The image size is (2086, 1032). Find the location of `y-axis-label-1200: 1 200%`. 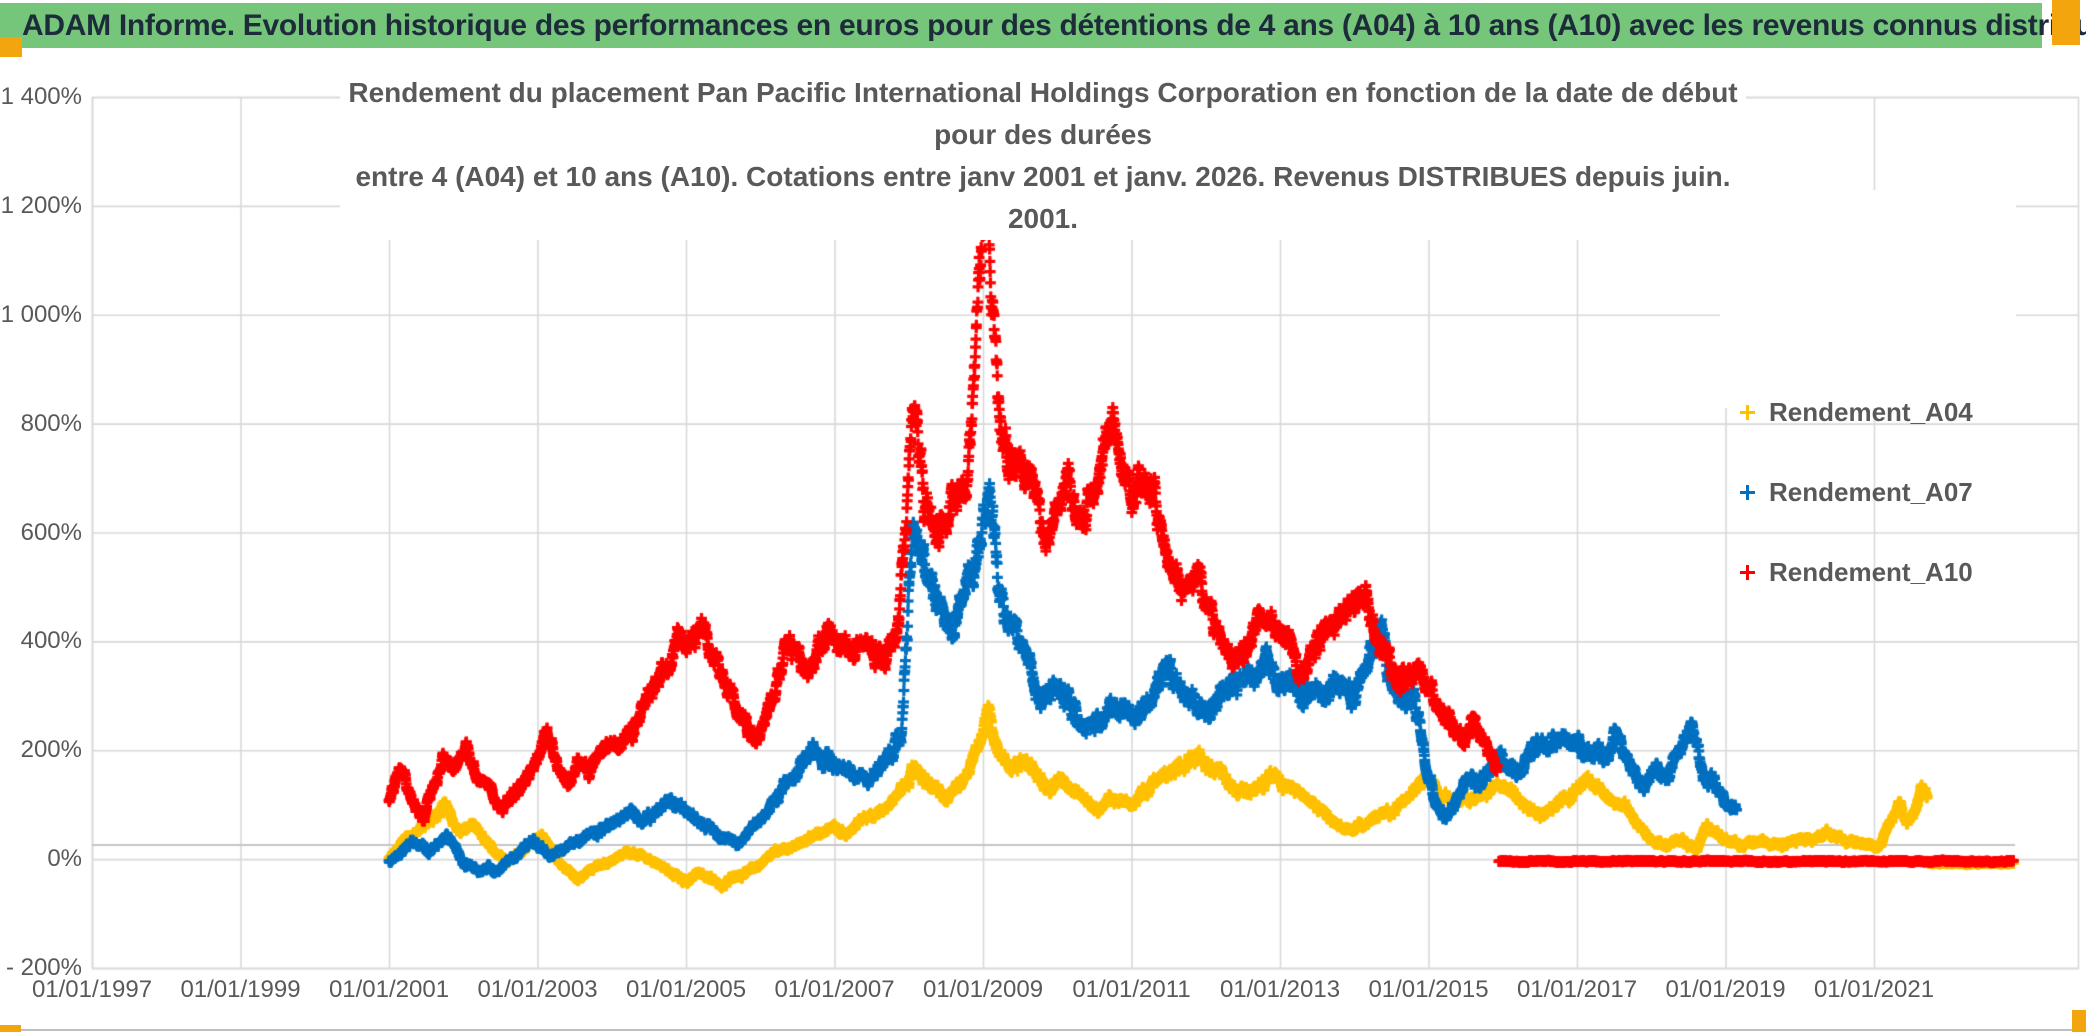

y-axis-label-1200: 1 200% is located at coordinates (41, 205).